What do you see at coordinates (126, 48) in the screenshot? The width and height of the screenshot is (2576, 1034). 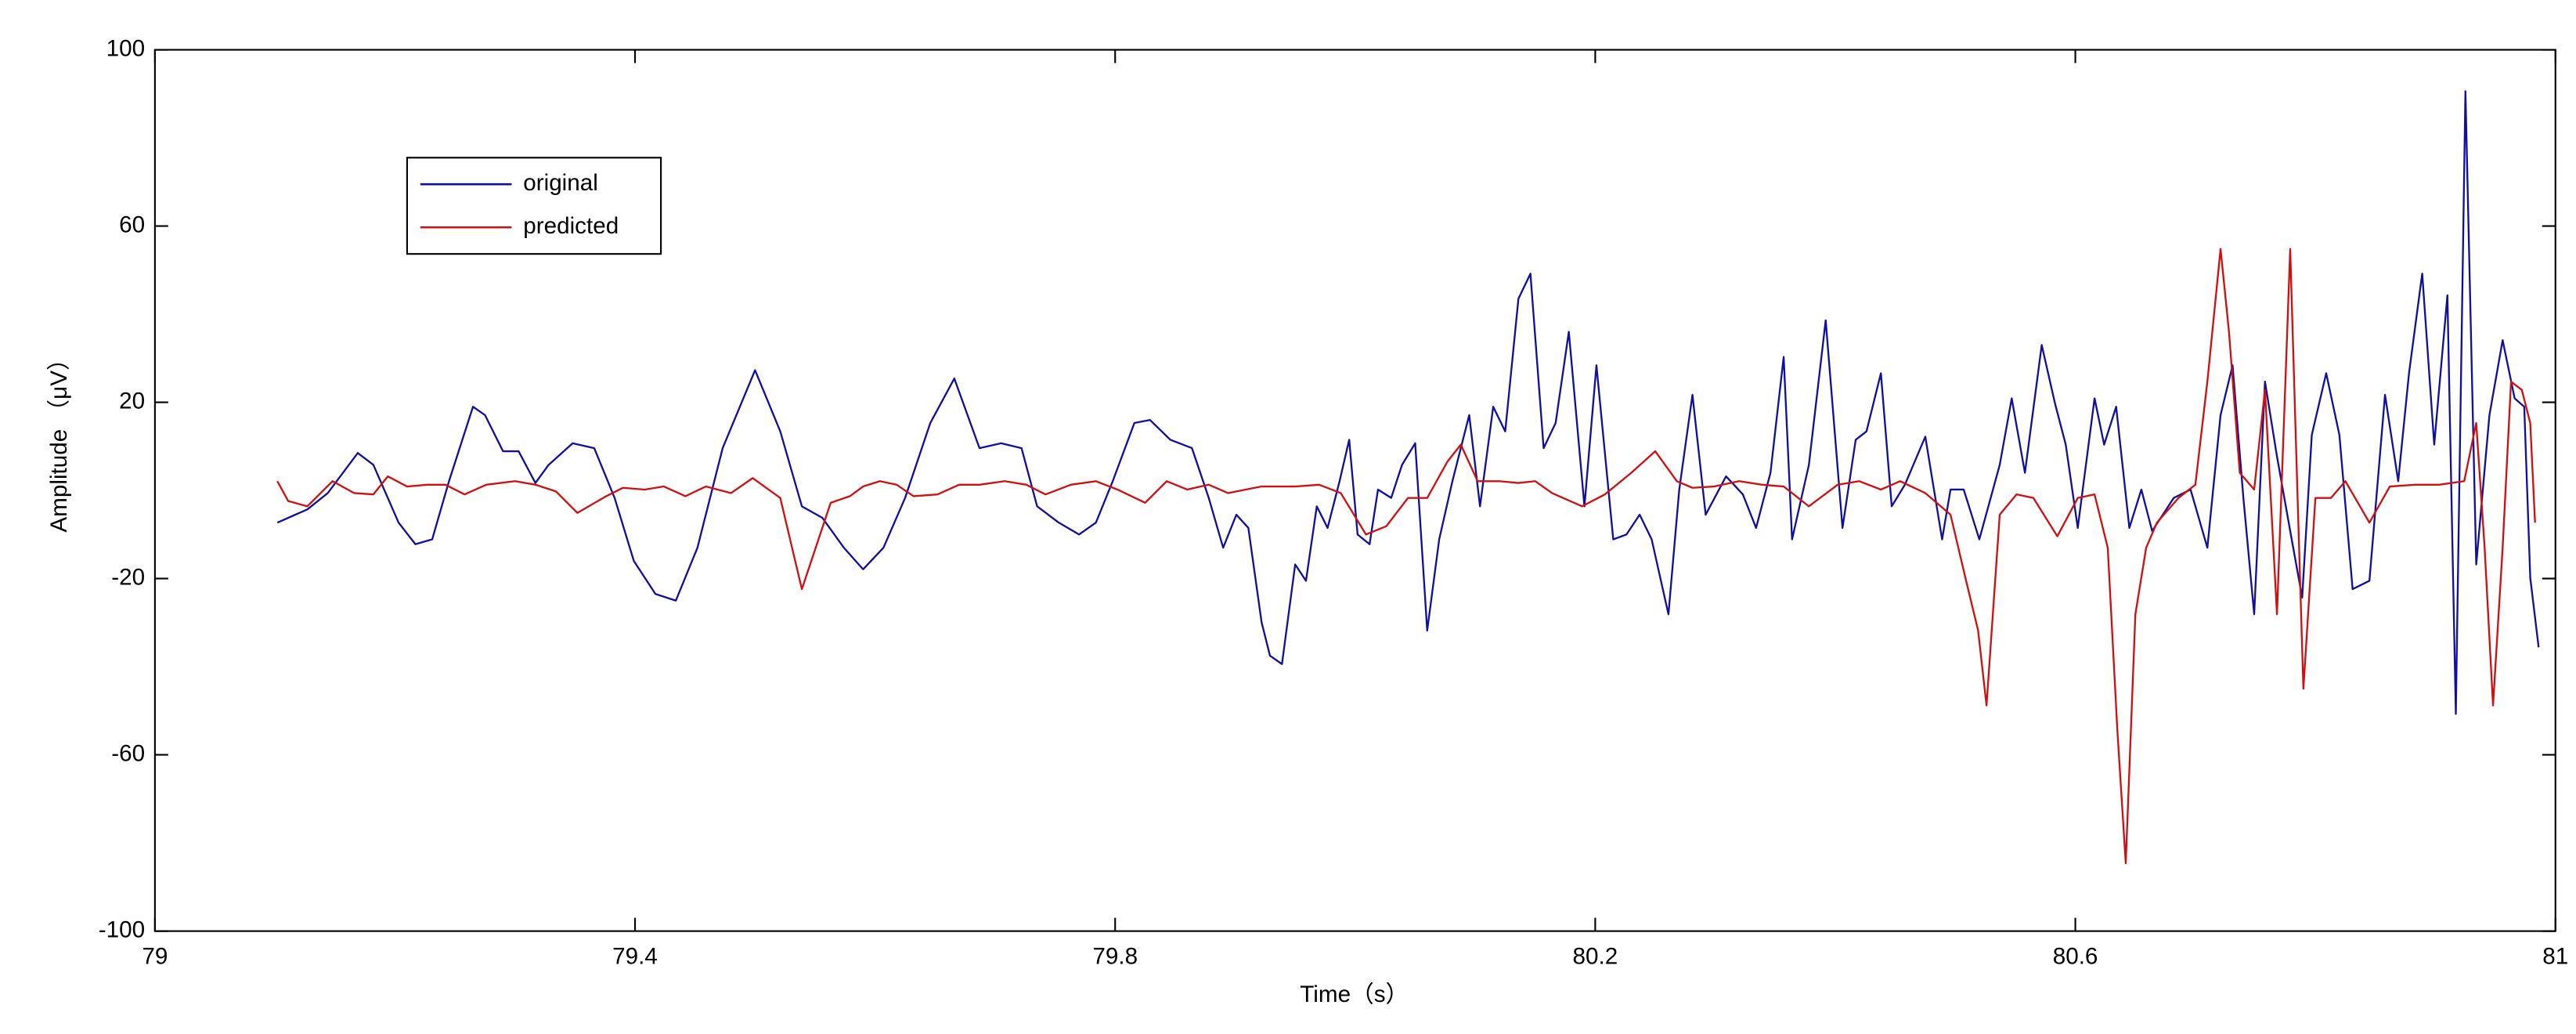 I see `y-tick-label: 100` at bounding box center [126, 48].